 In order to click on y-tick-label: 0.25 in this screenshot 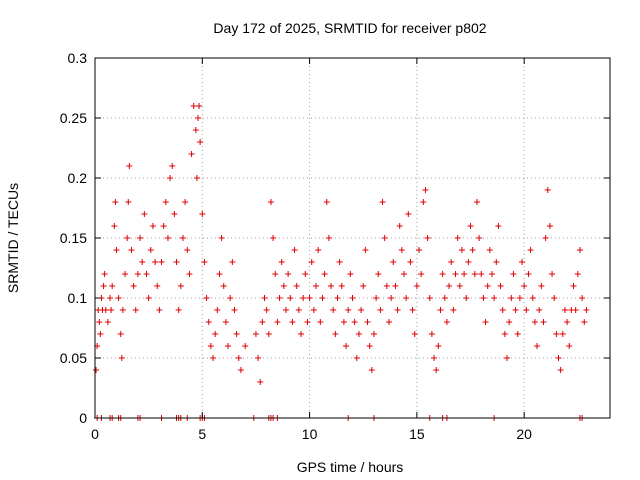, I will do `click(73, 118)`.